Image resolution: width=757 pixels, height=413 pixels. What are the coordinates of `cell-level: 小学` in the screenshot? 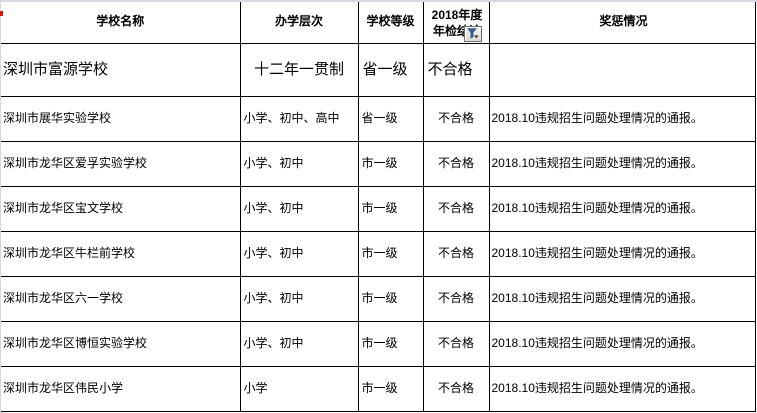 It's located at (299, 388).